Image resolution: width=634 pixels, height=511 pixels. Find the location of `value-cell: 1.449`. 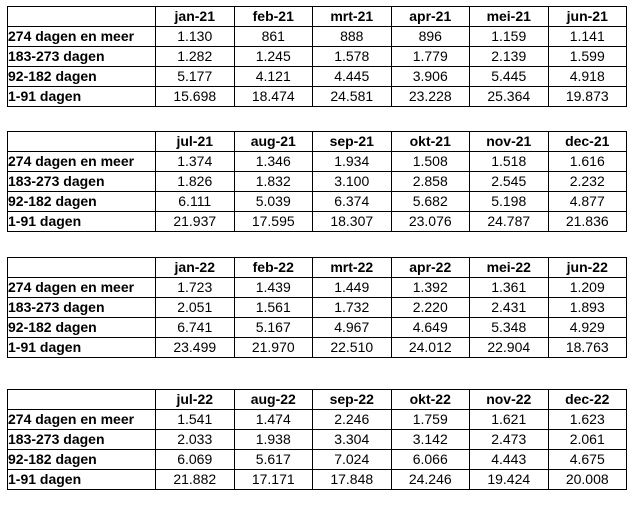

value-cell: 1.449 is located at coordinates (352, 287).